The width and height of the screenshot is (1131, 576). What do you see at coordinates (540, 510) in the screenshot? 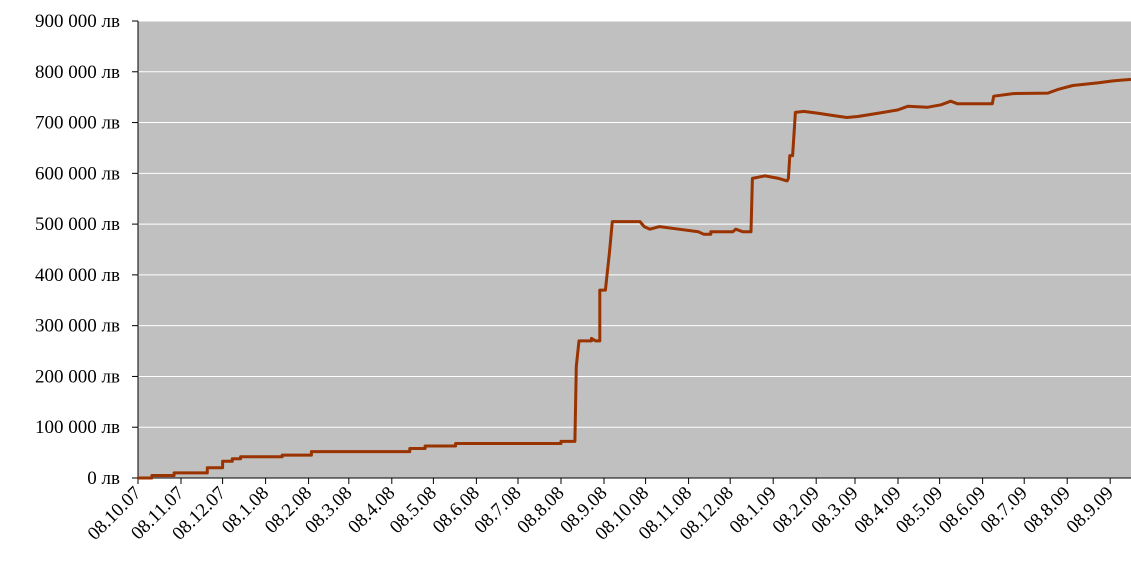
I see `x-tick-label: 08.8.08` at bounding box center [540, 510].